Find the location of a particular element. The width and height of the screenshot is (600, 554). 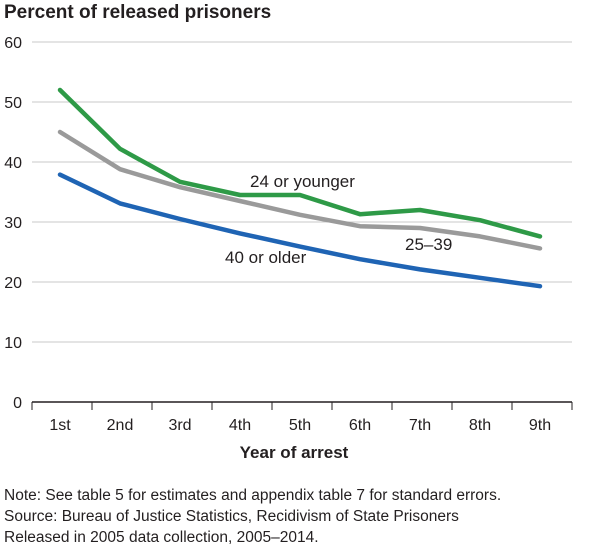

series-label: 40 or older is located at coordinates (266, 257).